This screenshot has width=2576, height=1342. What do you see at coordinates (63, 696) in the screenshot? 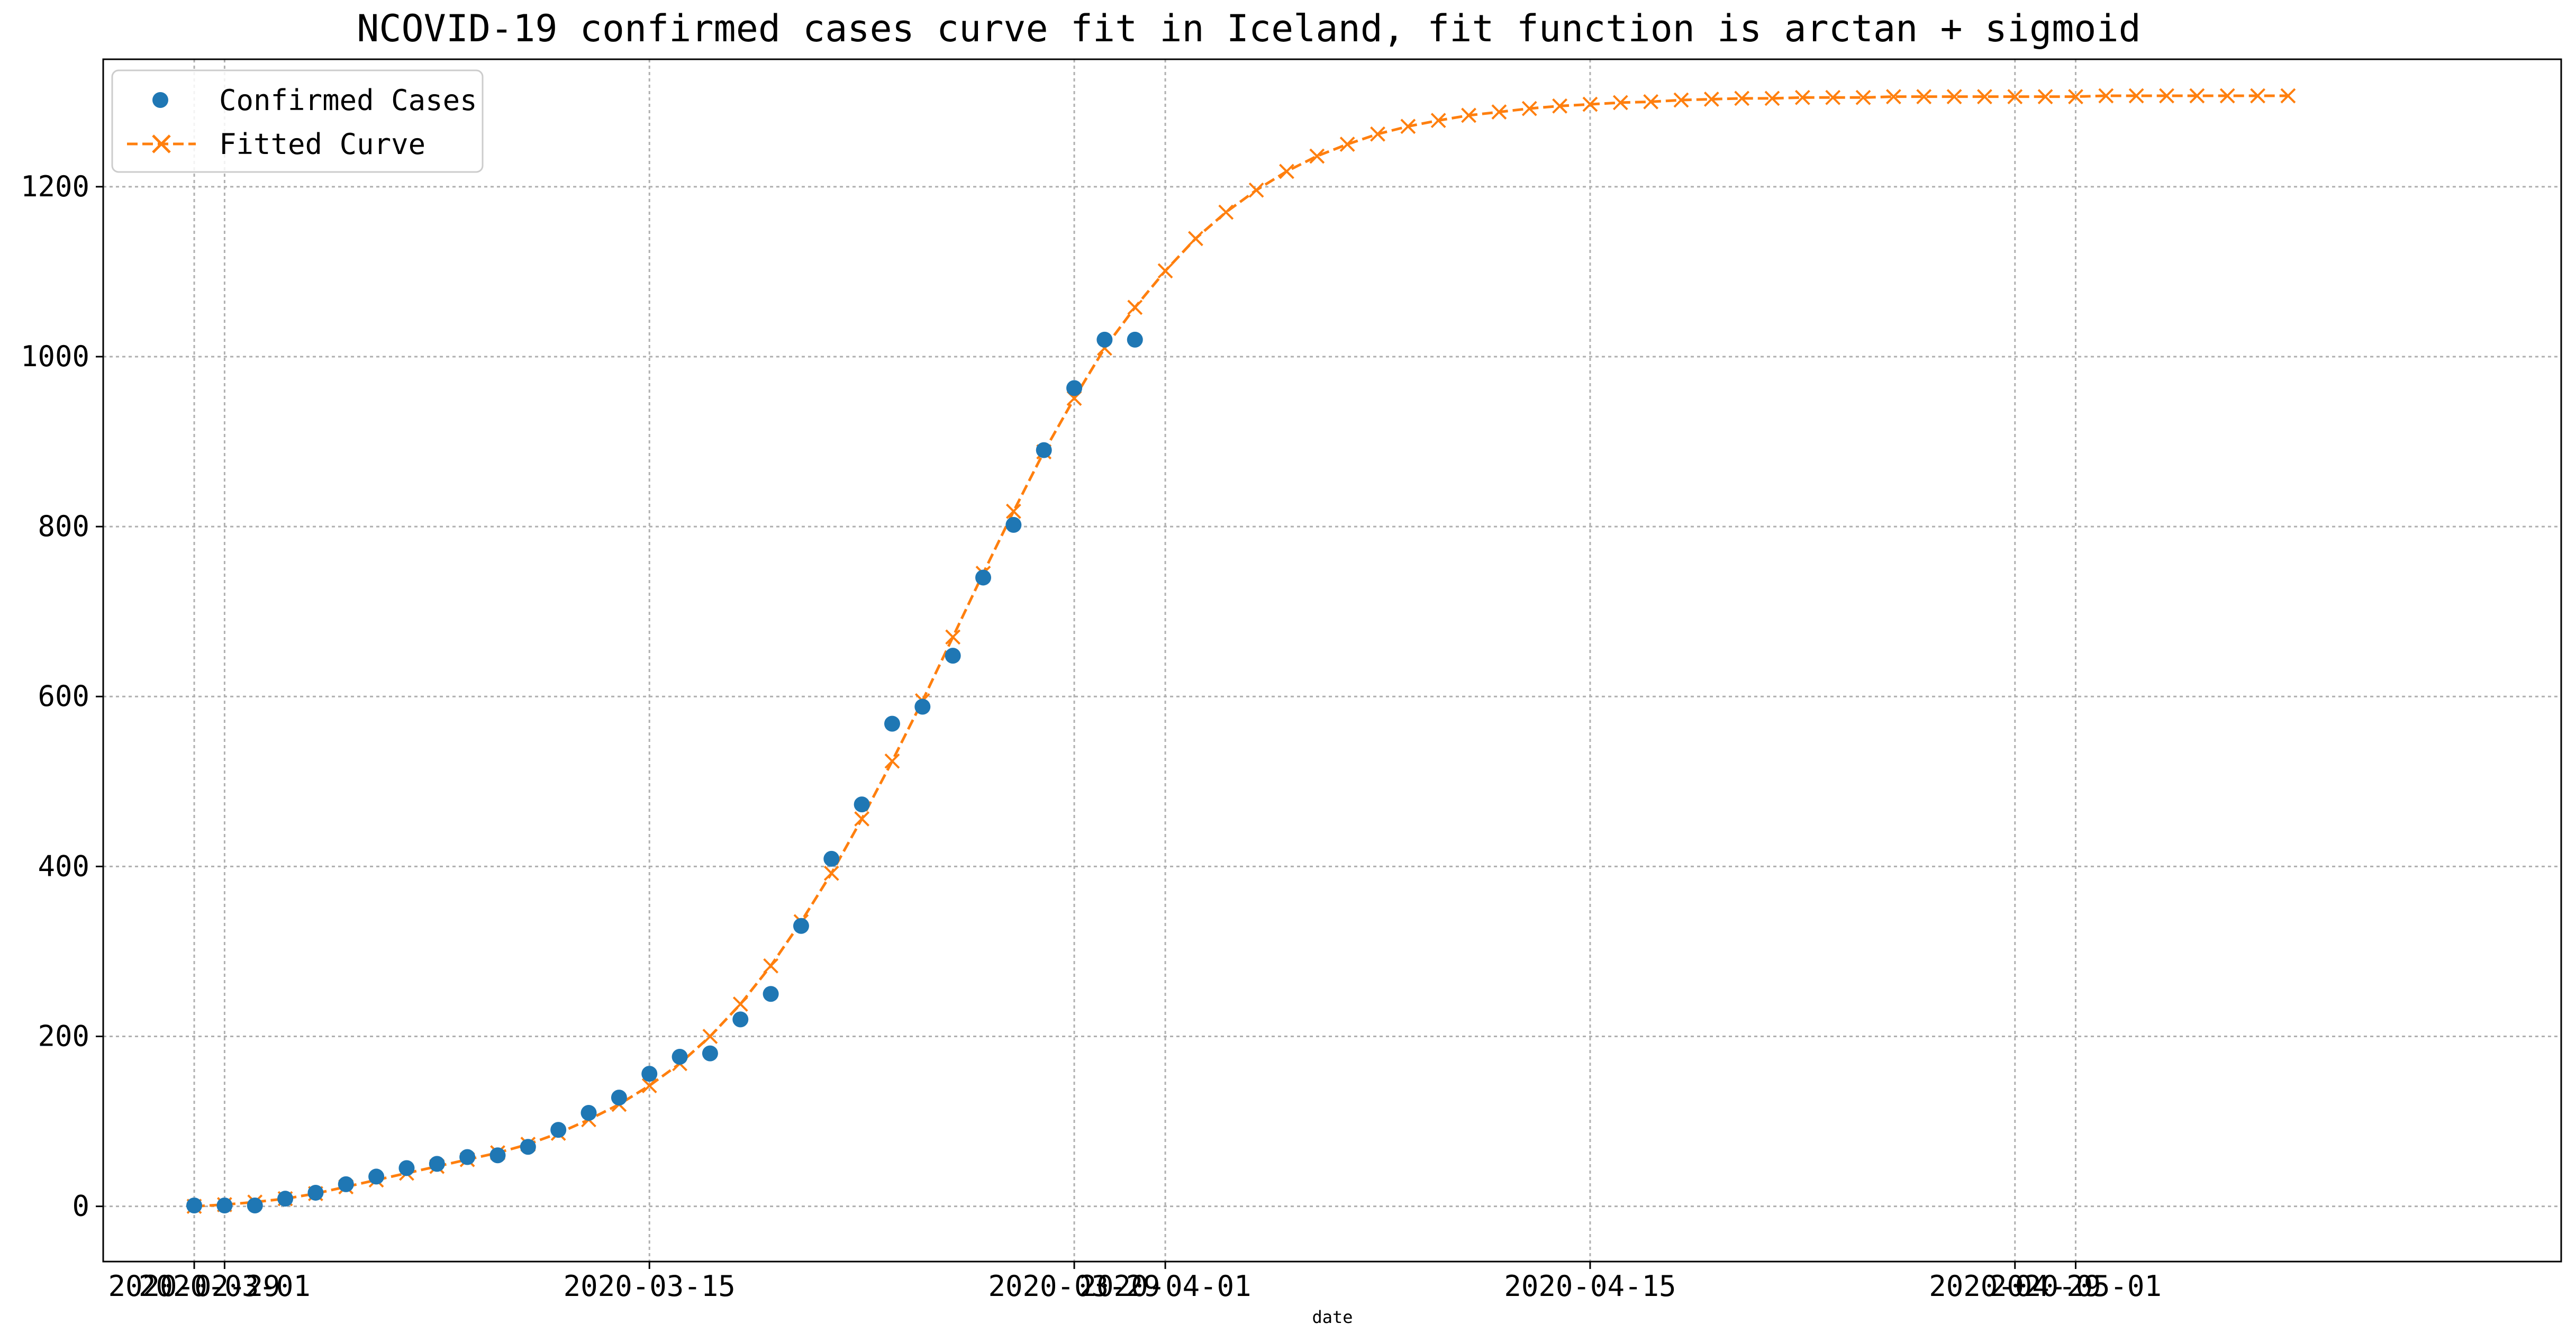
I see `y-tick-label: 600` at bounding box center [63, 696].